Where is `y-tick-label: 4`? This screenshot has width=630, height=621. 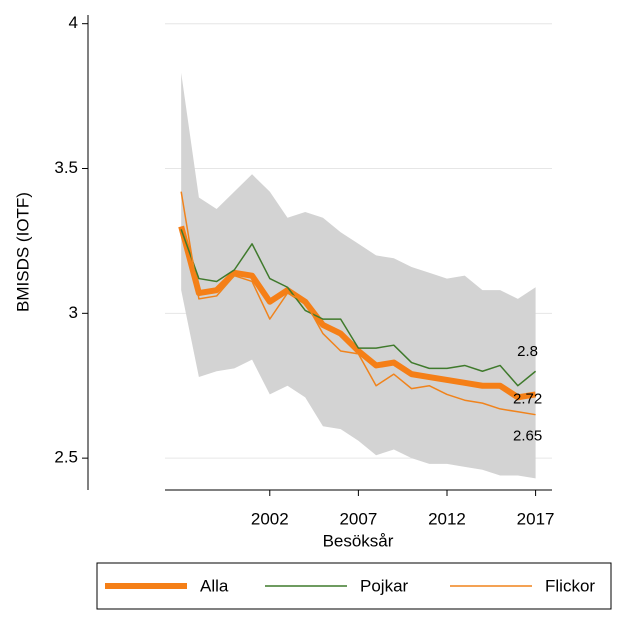
y-tick-label: 4 is located at coordinates (73, 22).